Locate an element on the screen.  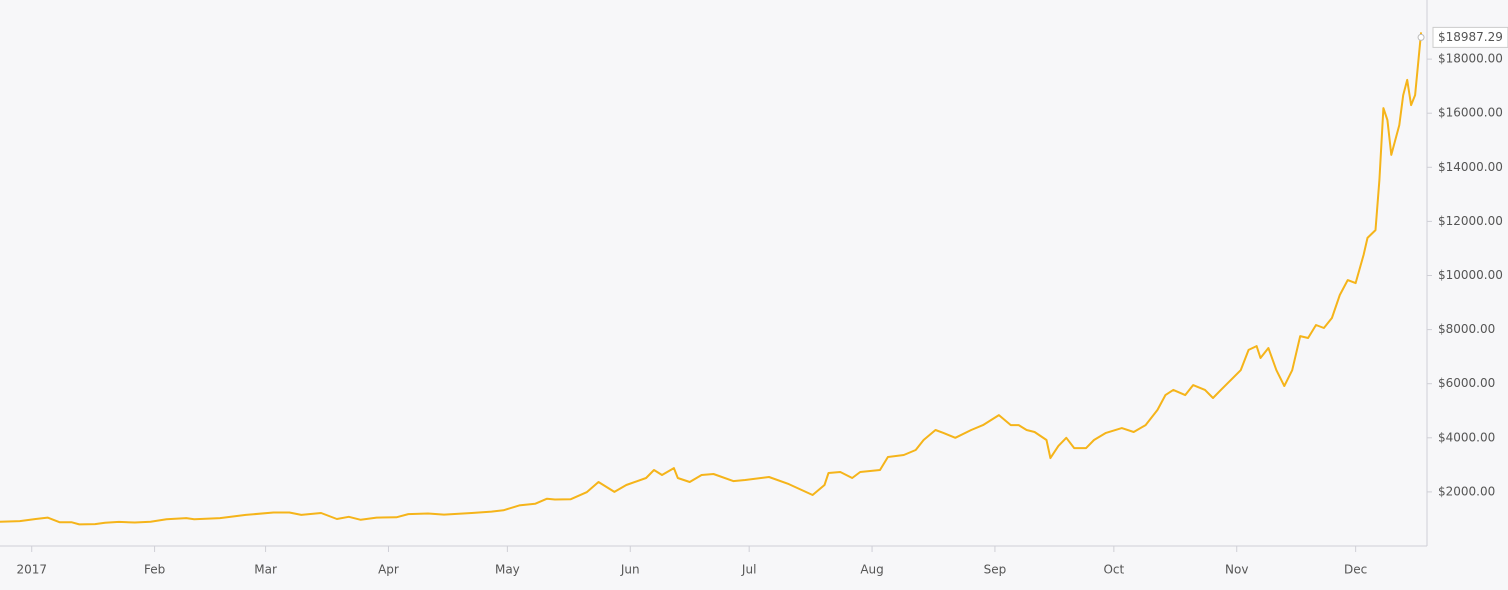
x-tick-label: Jul is located at coordinates (748, 570).